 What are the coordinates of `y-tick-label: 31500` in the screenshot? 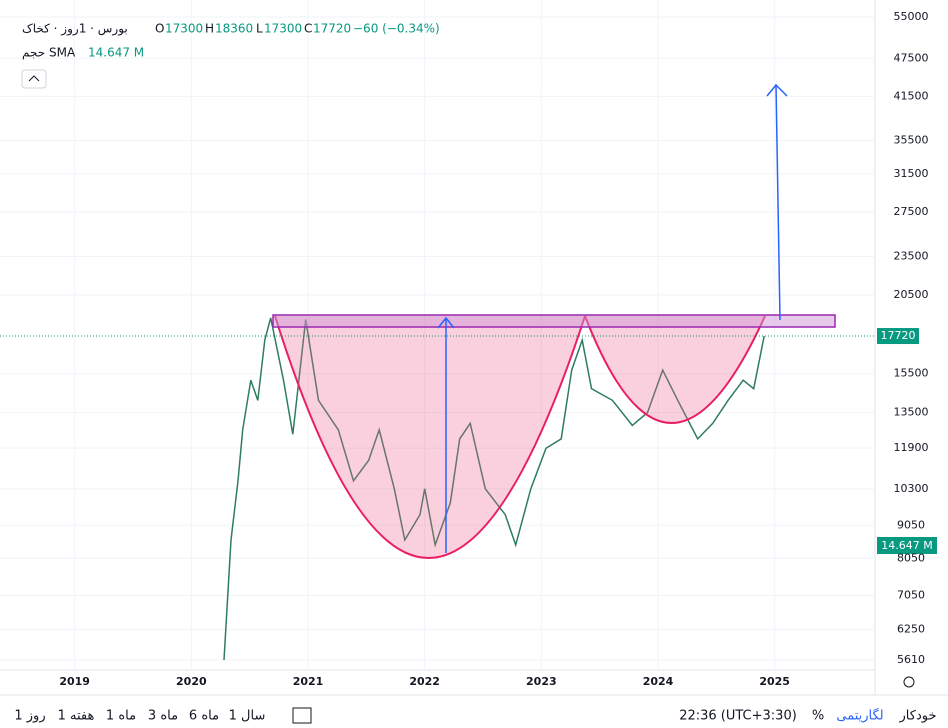 It's located at (911, 173).